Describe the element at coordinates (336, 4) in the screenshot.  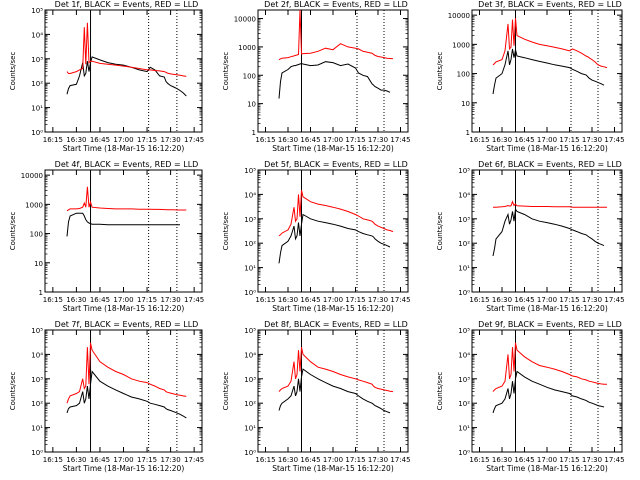
I see `chart-title: Det 2f, BLACK = Events, RED = LLD` at that location.